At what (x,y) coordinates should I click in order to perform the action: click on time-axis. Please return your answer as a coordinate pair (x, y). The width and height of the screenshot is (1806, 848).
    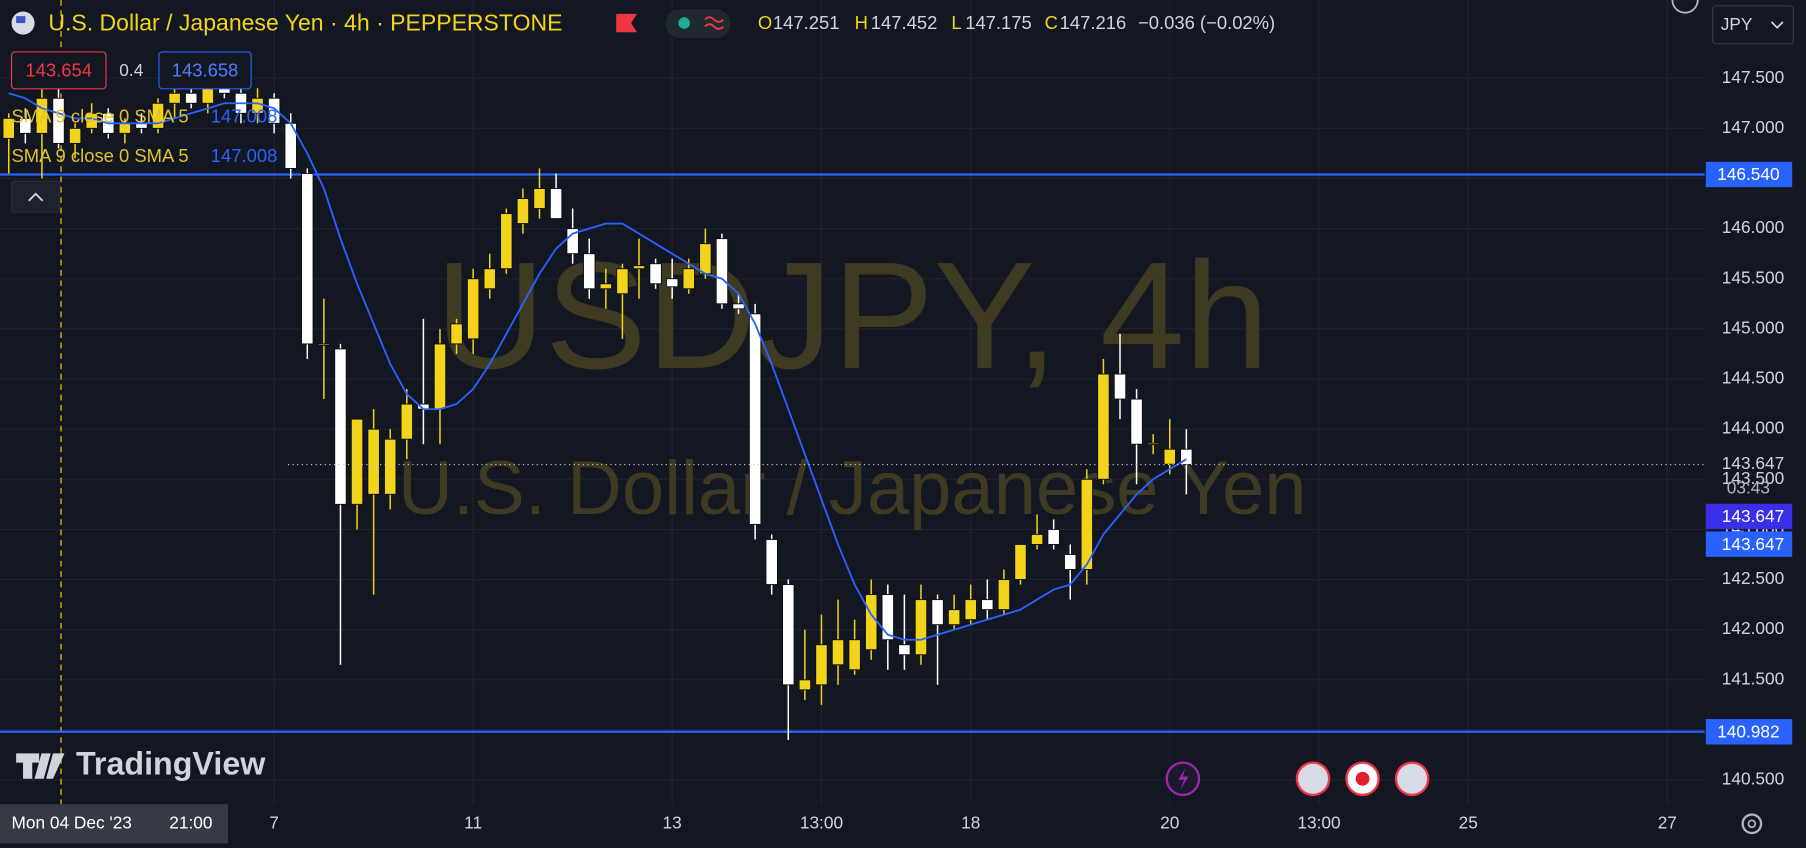
    Looking at the image, I should click on (903, 826).